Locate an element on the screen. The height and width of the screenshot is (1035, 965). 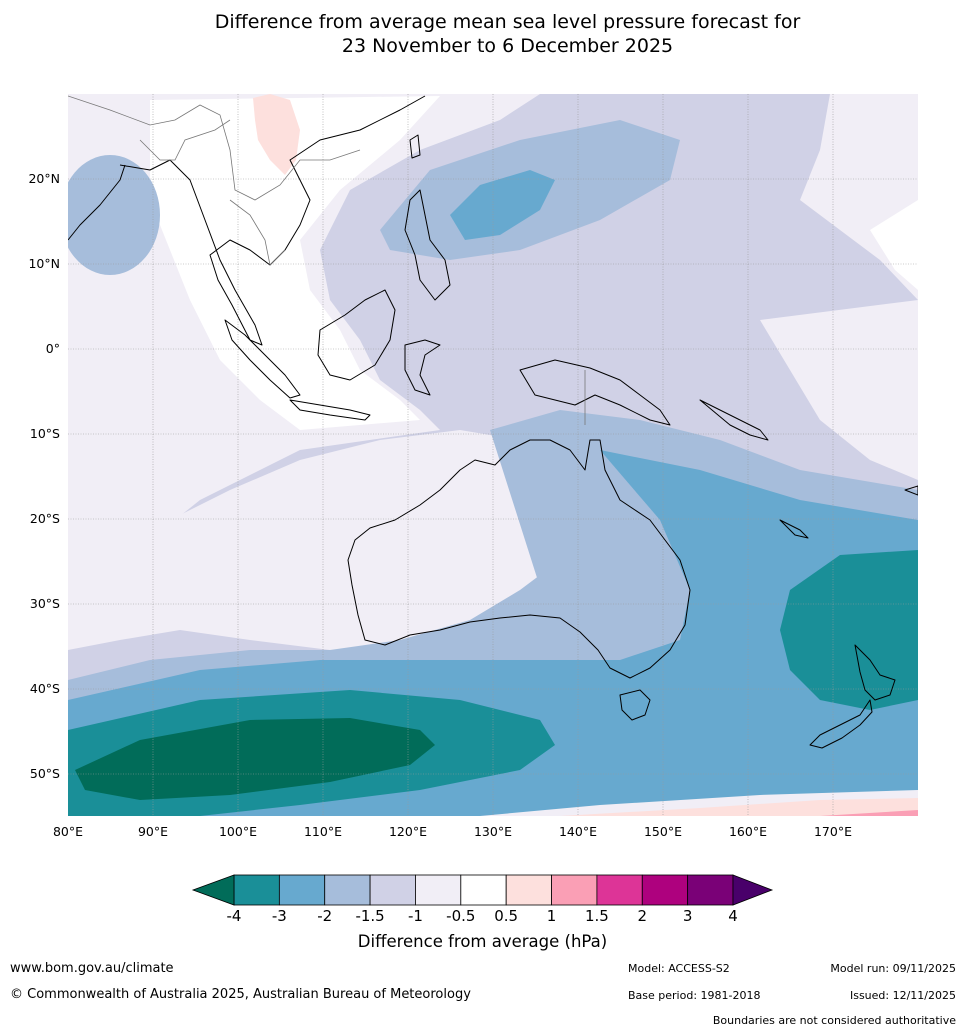
colorbar-tick-label: 4 is located at coordinates (733, 916).